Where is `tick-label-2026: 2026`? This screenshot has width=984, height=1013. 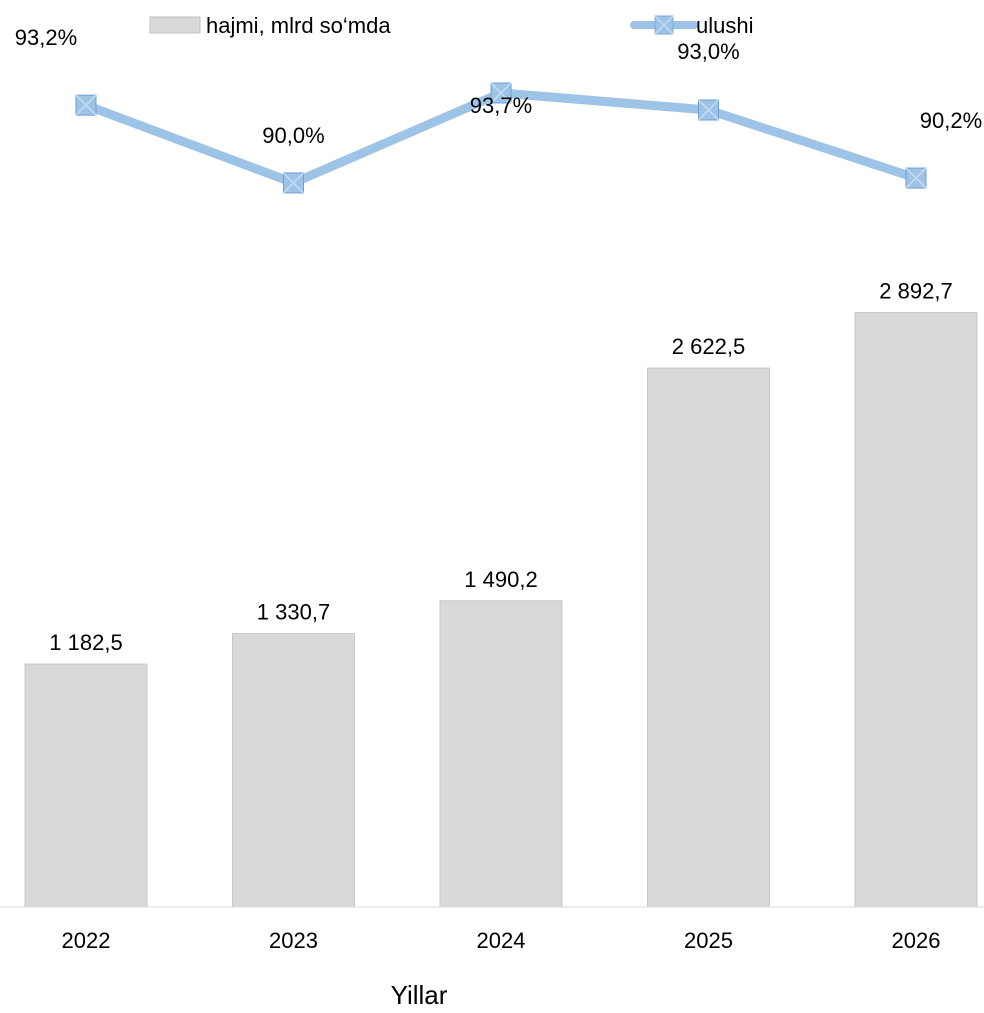
tick-label-2026: 2026 is located at coordinates (916, 940).